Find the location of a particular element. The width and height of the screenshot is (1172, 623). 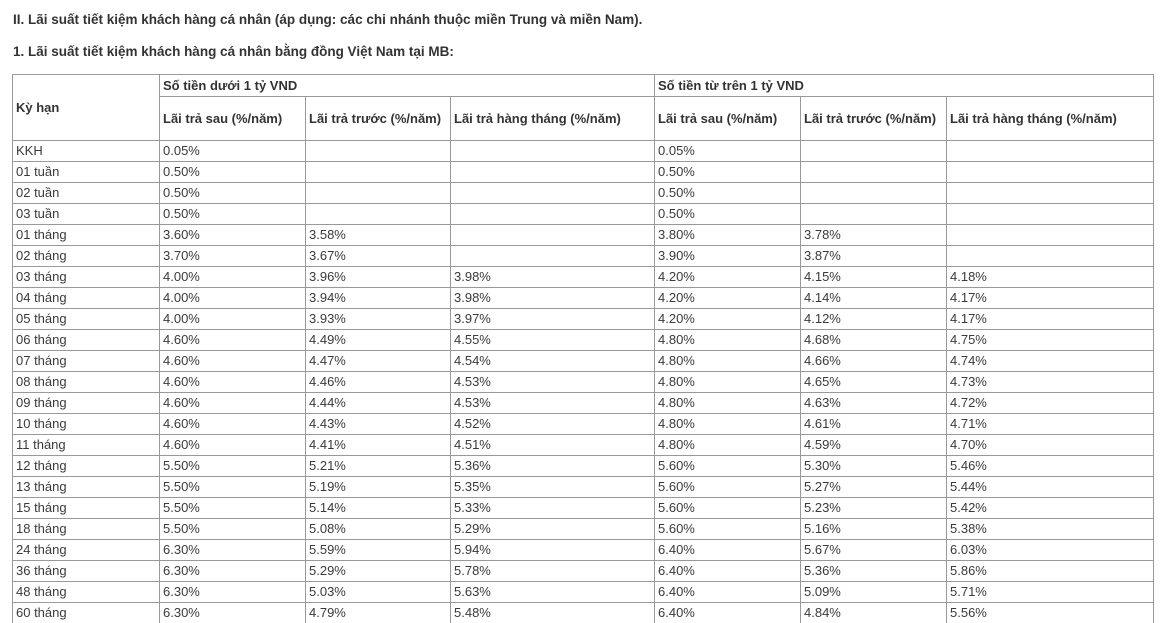

table-row: 03 tuần 0.50% 0.50% is located at coordinates (583, 214).